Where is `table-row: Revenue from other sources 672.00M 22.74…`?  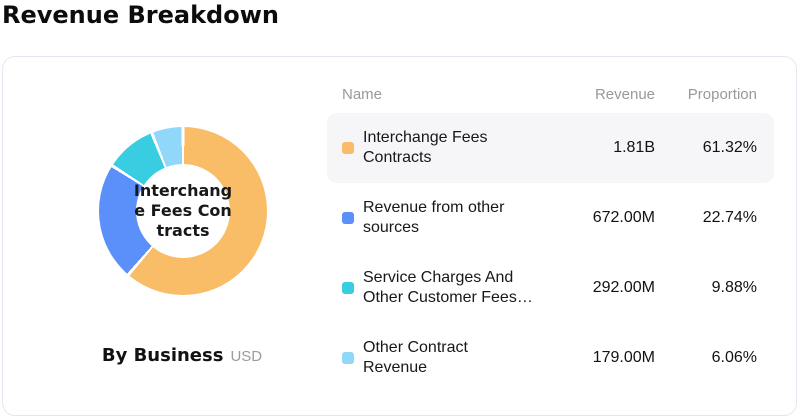 table-row: Revenue from other sources 672.00M 22.74… is located at coordinates (550, 218).